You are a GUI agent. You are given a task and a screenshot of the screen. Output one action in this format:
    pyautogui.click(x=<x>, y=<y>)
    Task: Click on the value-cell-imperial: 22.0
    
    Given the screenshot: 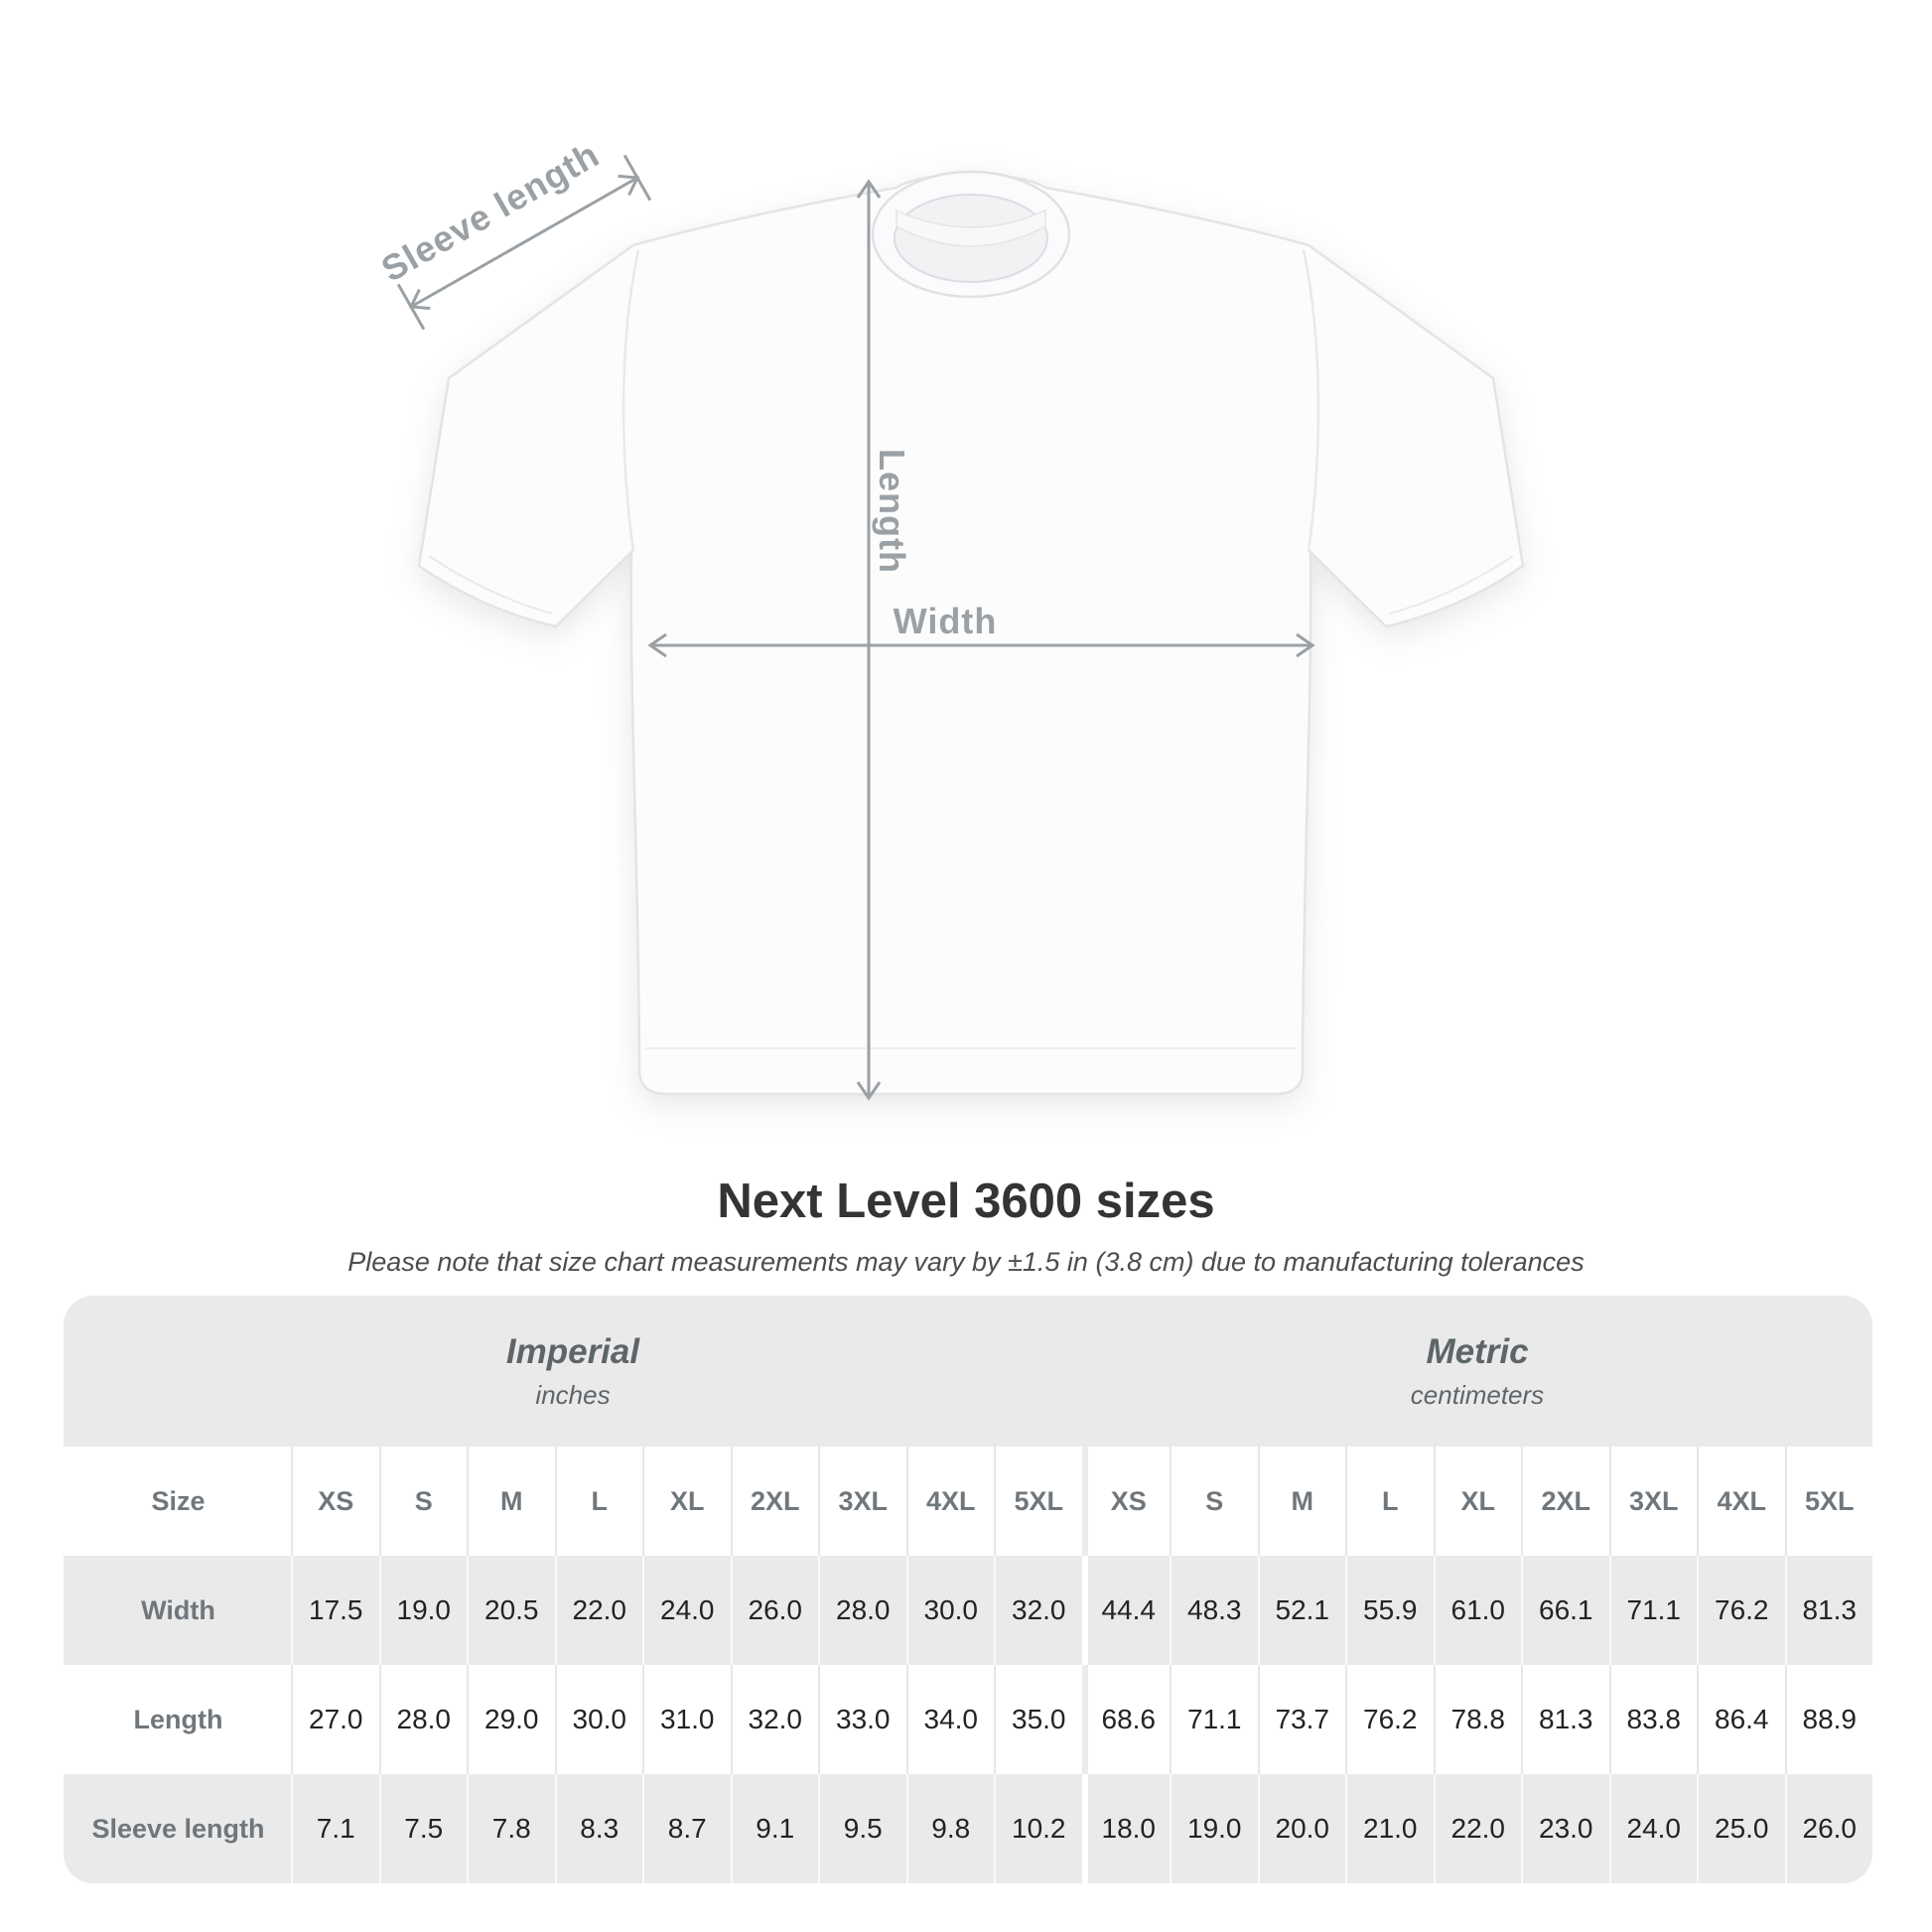 What is the action you would take?
    pyautogui.click(x=598, y=1610)
    